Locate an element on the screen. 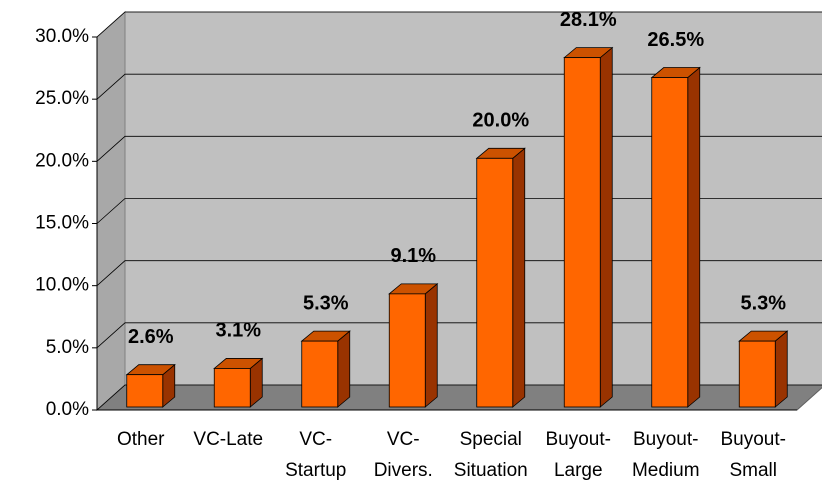 The height and width of the screenshot is (485, 822). y-tick-label: 25.0% is located at coordinates (62, 98).